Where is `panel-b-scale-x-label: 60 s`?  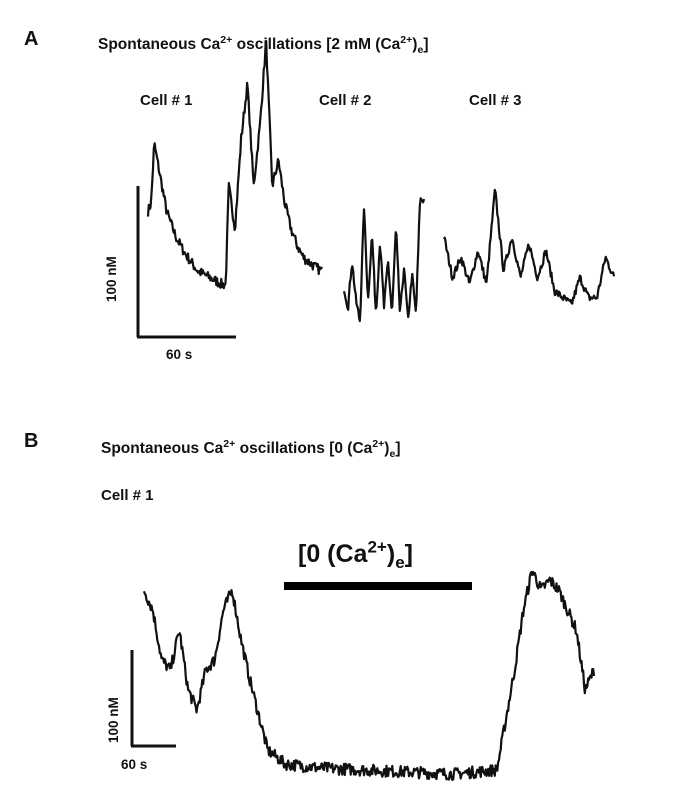
panel-b-scale-x-label: 60 s is located at coordinates (134, 764).